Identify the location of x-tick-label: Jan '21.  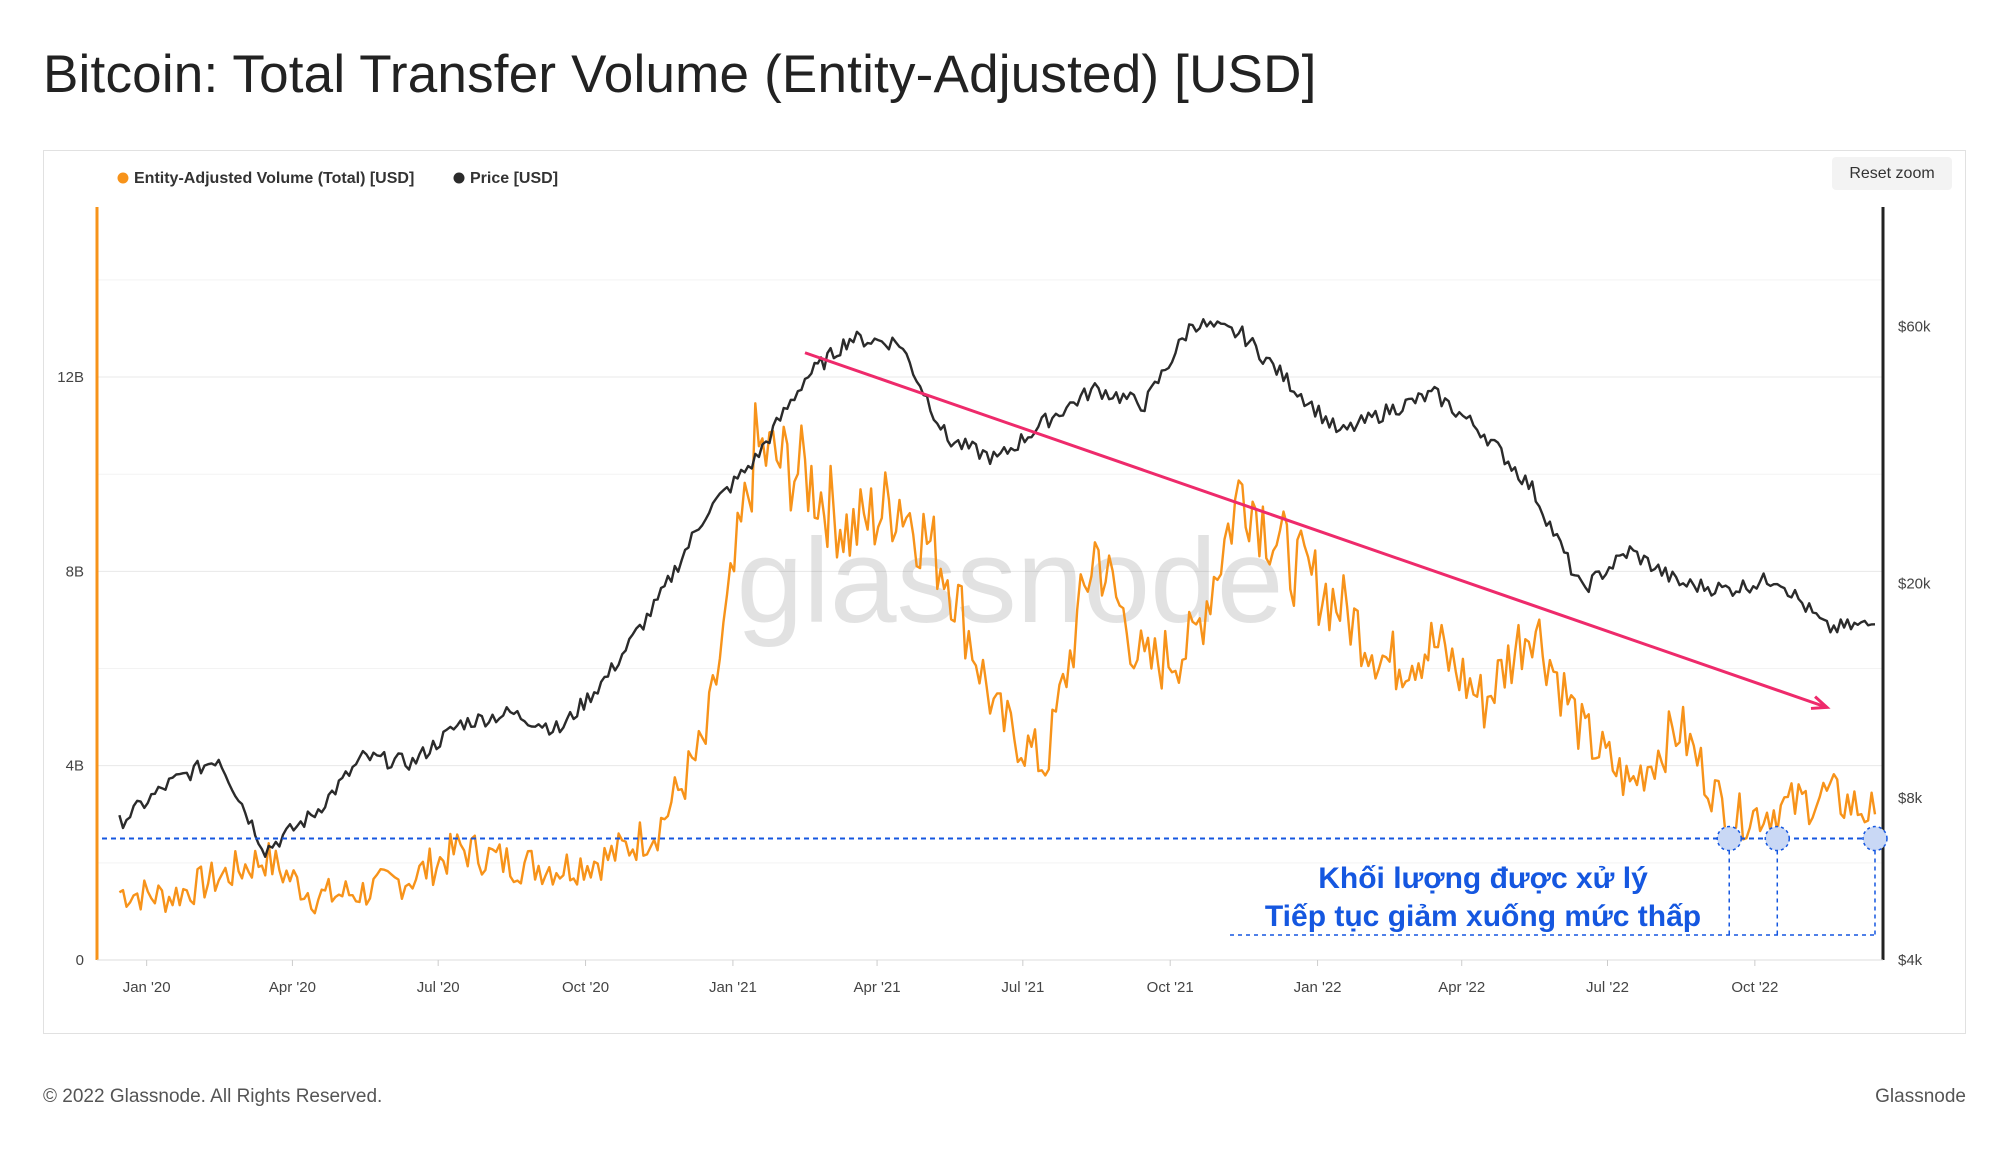
(733, 987).